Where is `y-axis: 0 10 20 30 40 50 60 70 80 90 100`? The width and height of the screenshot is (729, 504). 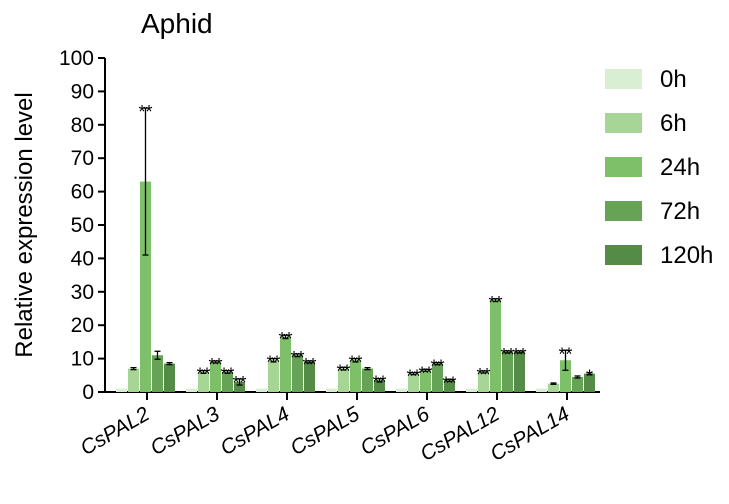
y-axis: 0 10 20 30 40 50 60 70 80 90 100 is located at coordinates (82, 225).